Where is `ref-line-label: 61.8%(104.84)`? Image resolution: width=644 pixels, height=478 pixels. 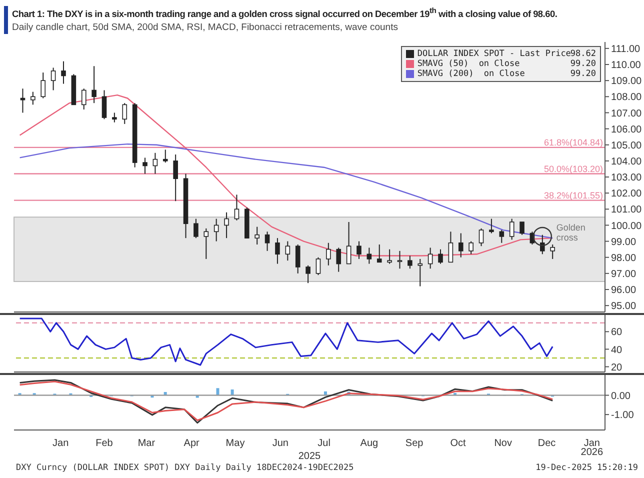 ref-line-label: 61.8%(104.84) is located at coordinates (573, 142).